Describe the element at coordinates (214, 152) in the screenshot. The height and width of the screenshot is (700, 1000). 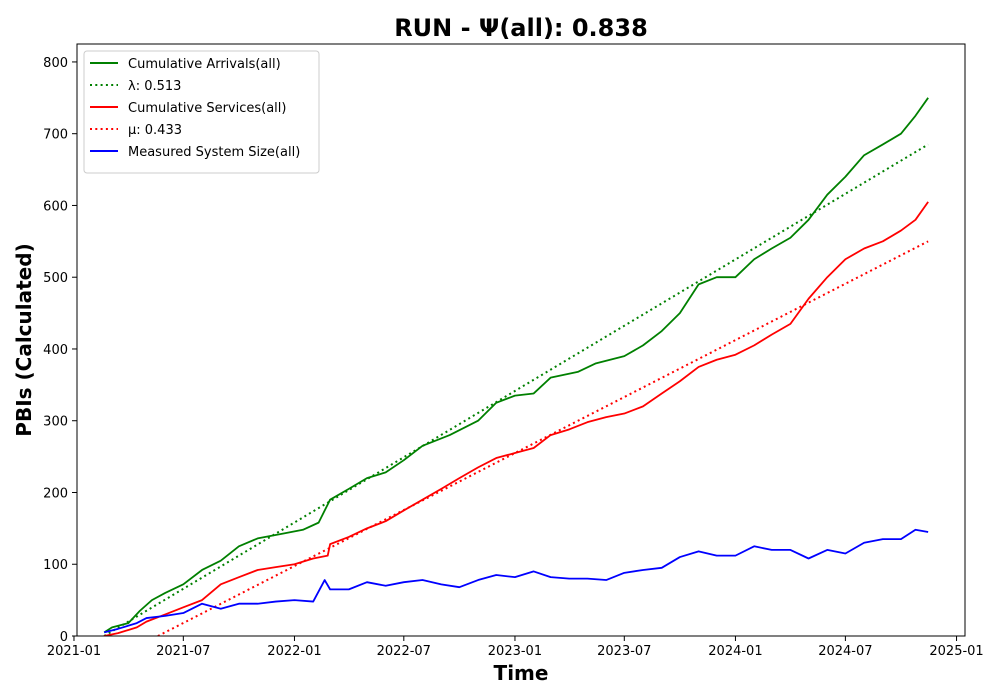
I see `legend-label: Measured System Size(all)` at that location.